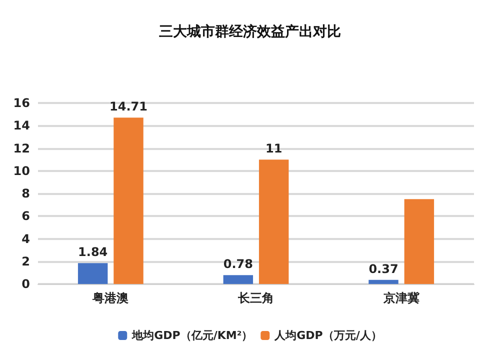 This screenshot has width=500, height=362. Describe the element at coordinates (250, 31) in the screenshot. I see `chart-title: 三大城市群经济效益产出对比` at that location.